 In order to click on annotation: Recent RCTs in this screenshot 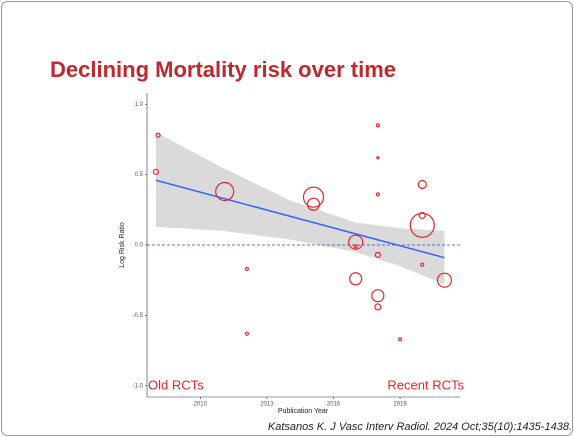, I will do `click(425, 384)`.